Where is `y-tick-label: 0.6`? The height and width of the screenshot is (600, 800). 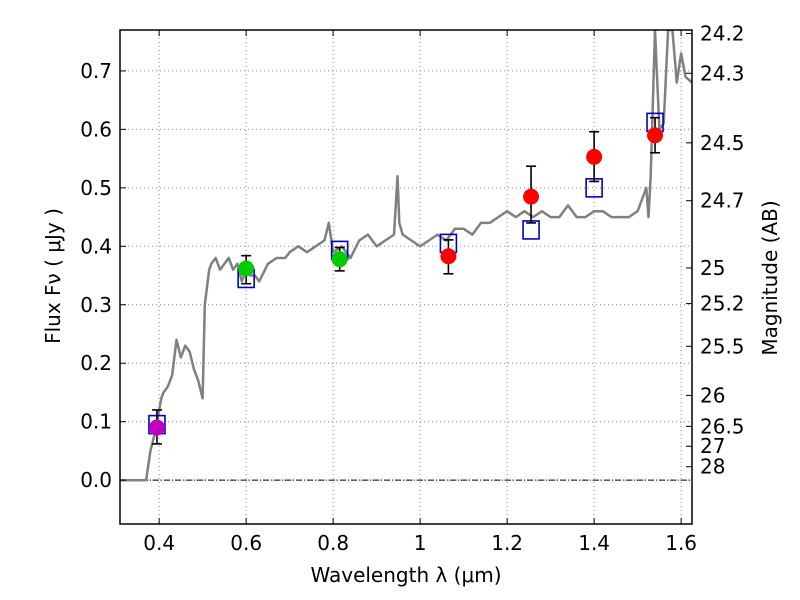 y-tick-label: 0.6 is located at coordinates (96, 129).